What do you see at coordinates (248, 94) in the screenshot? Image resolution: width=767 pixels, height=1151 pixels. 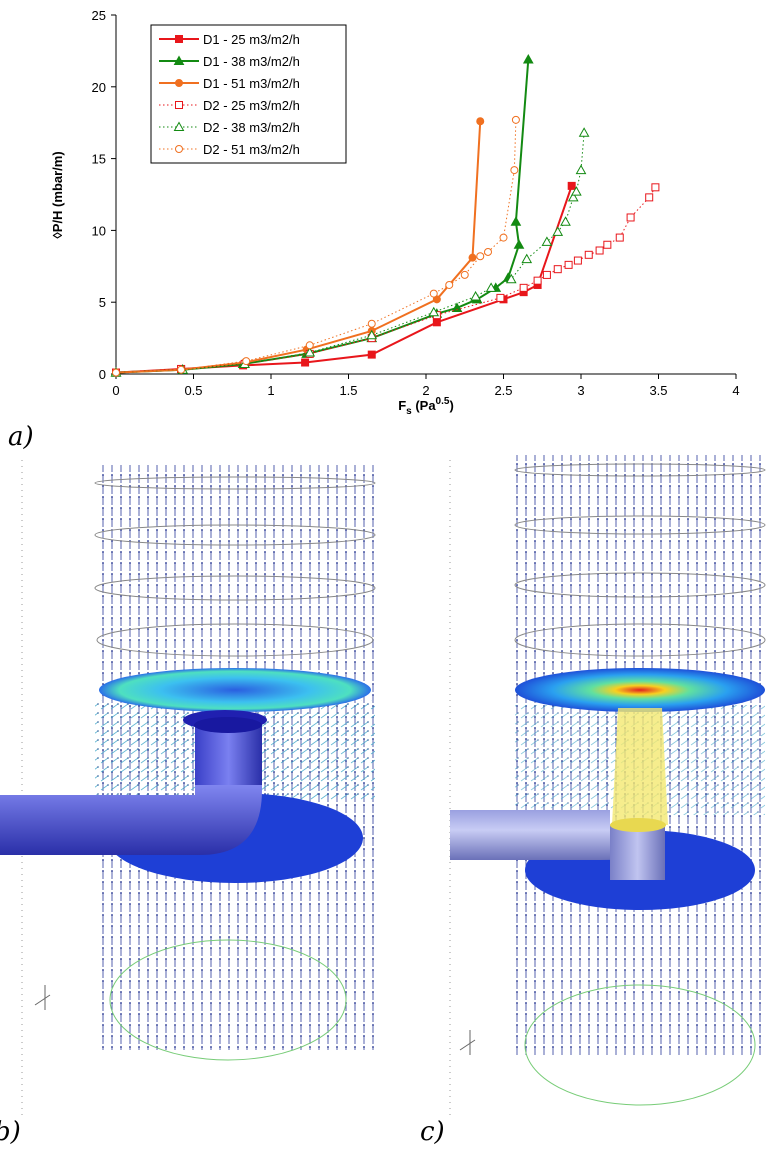 I see `legend-box` at bounding box center [248, 94].